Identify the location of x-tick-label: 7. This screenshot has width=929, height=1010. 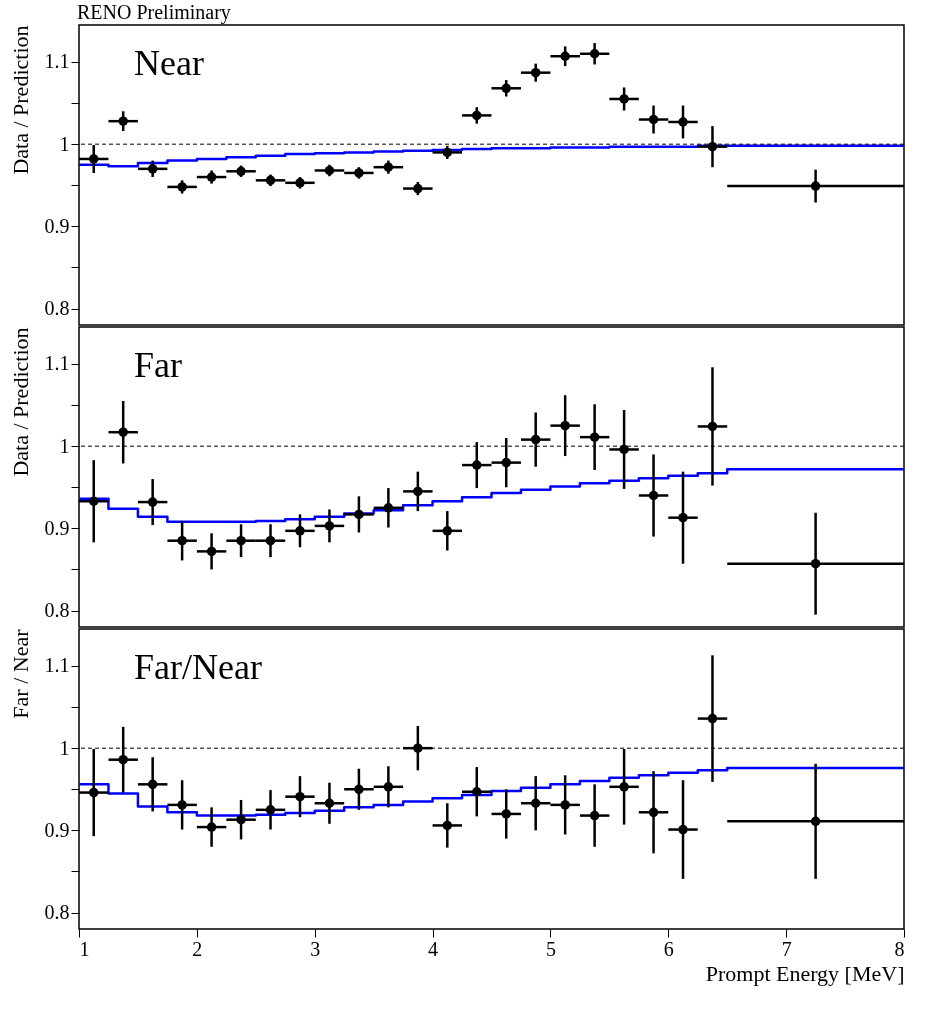
(786, 948).